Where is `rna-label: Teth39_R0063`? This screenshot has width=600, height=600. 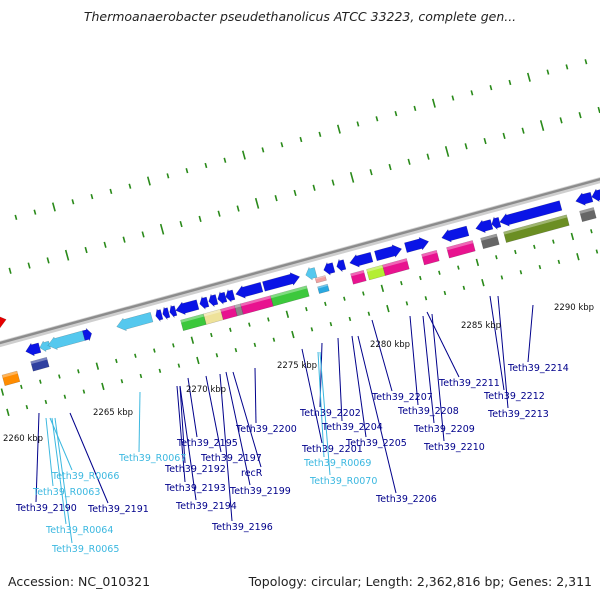
rna-label: Teth39_R0063 is located at coordinates (66, 492).